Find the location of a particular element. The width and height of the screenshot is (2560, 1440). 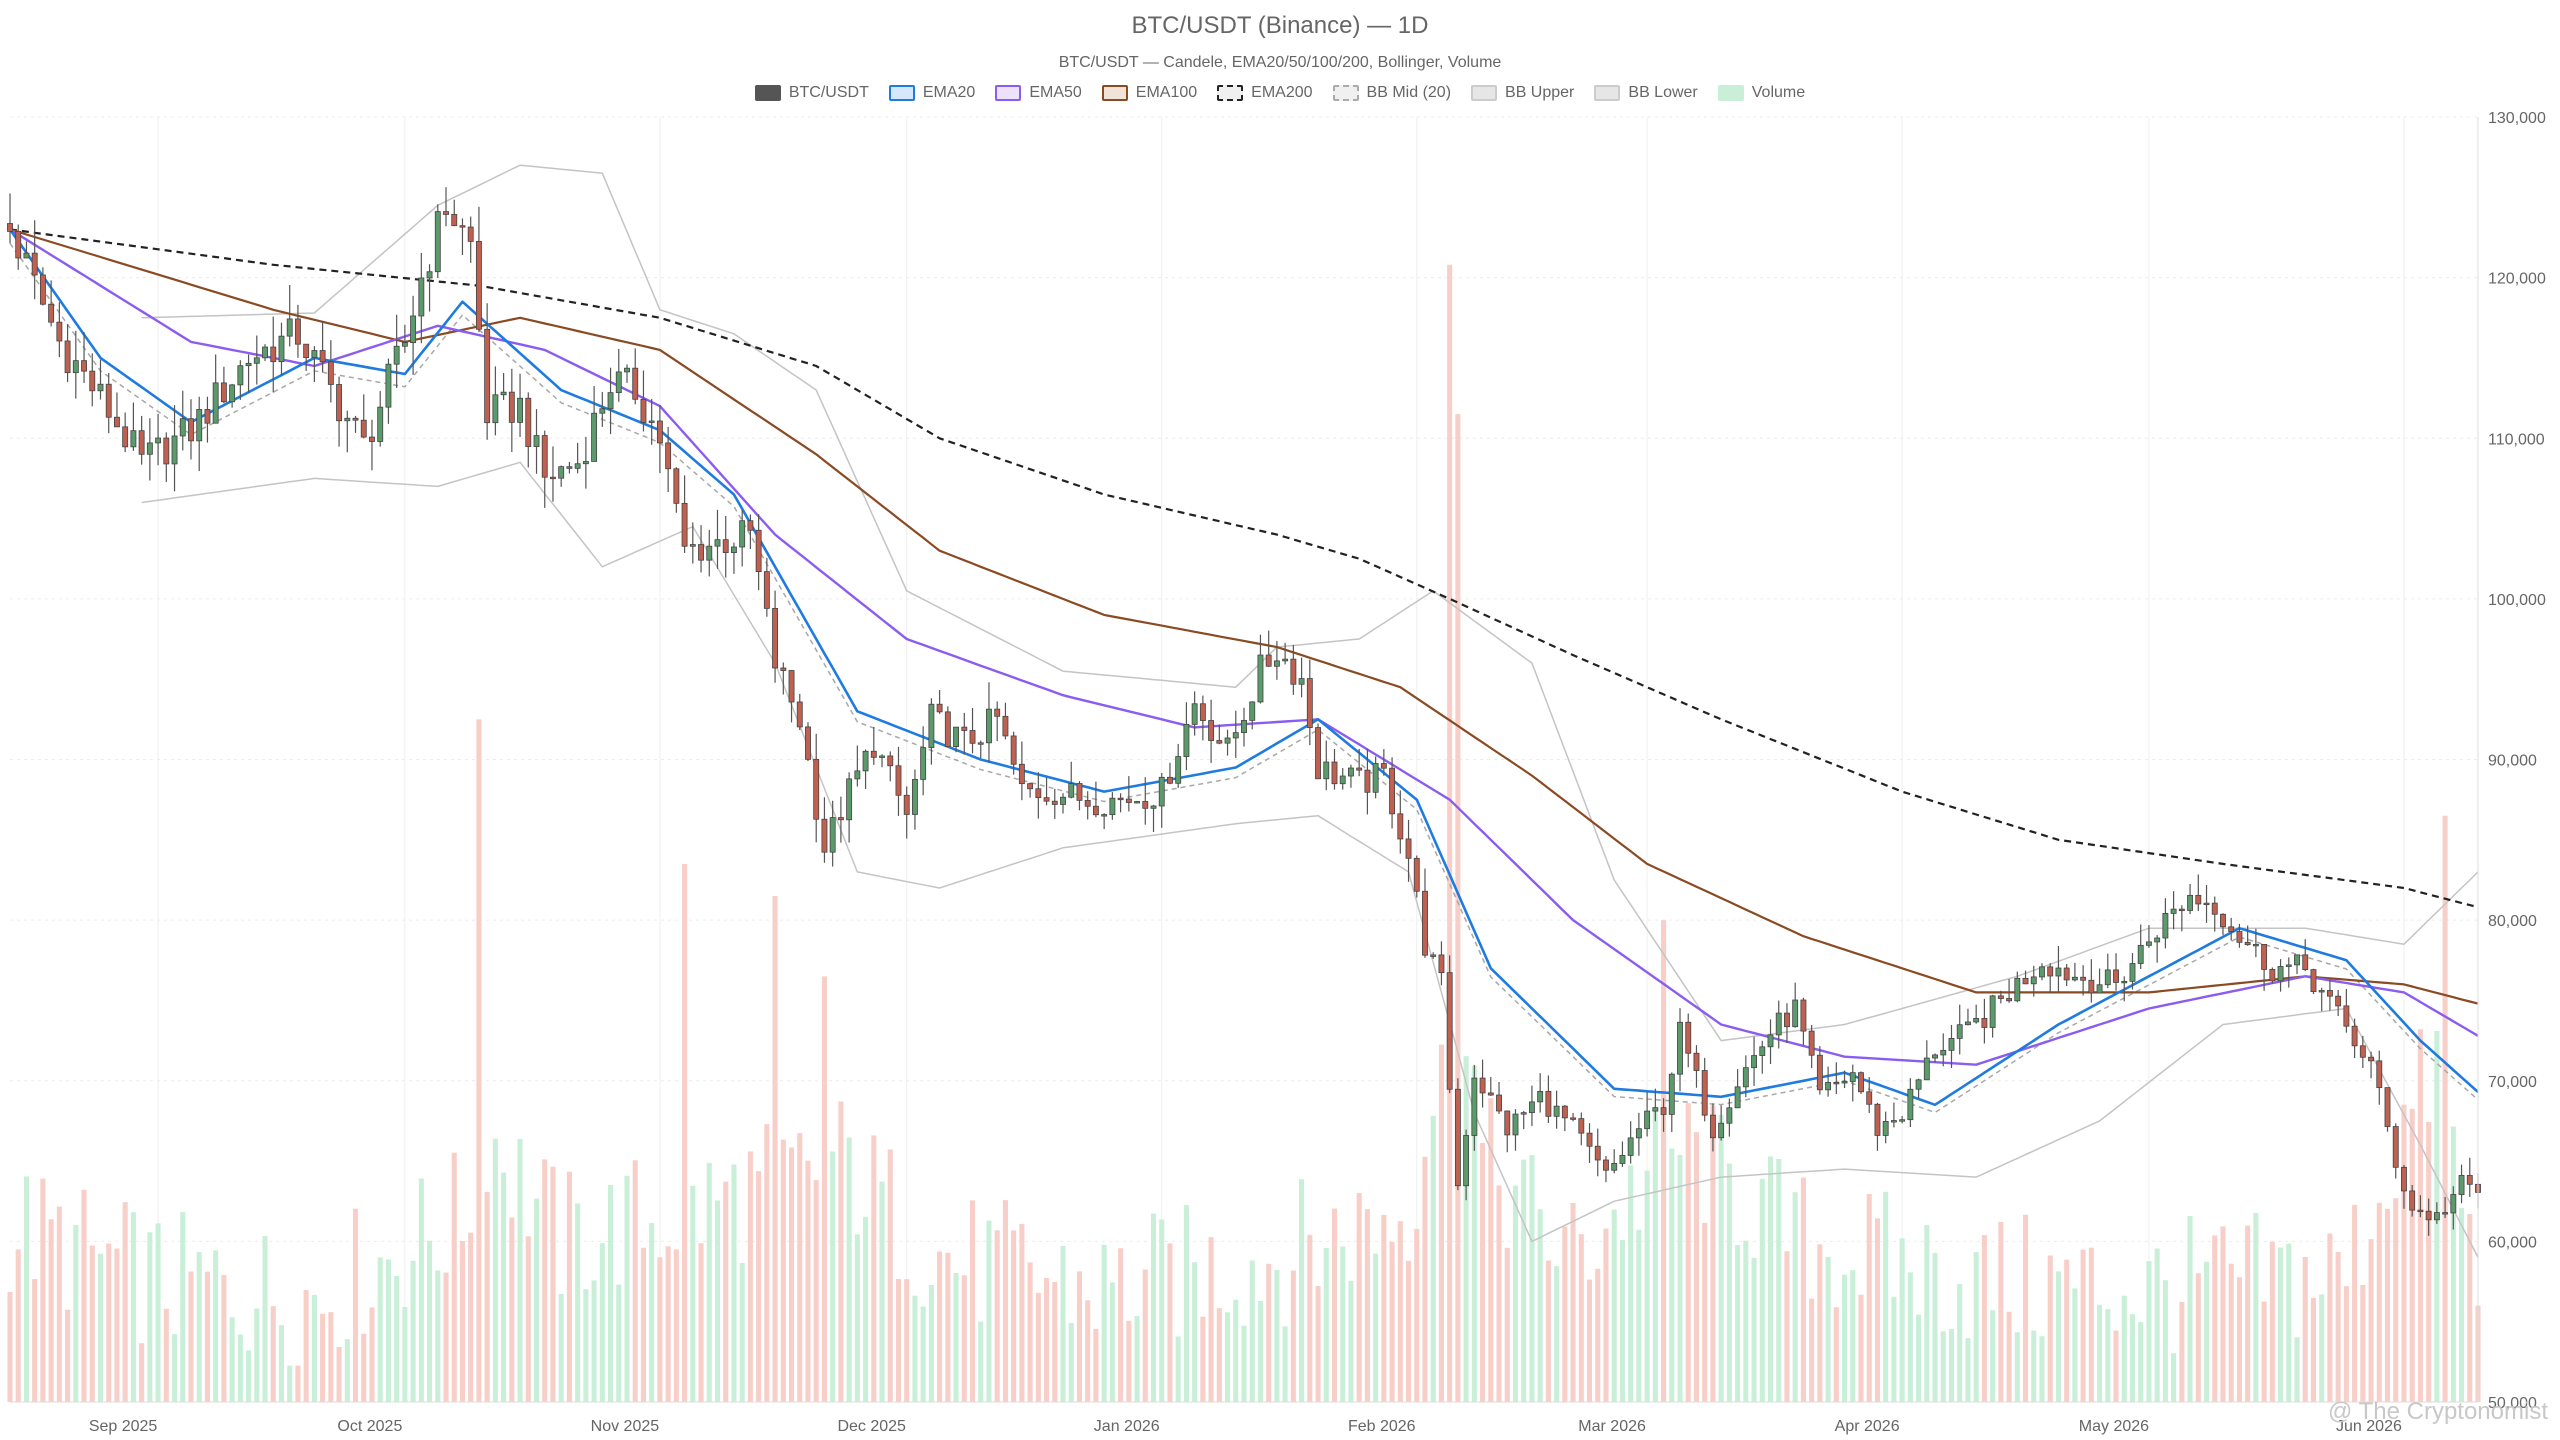

legend-item-ema20: EMA20 is located at coordinates (931, 93).